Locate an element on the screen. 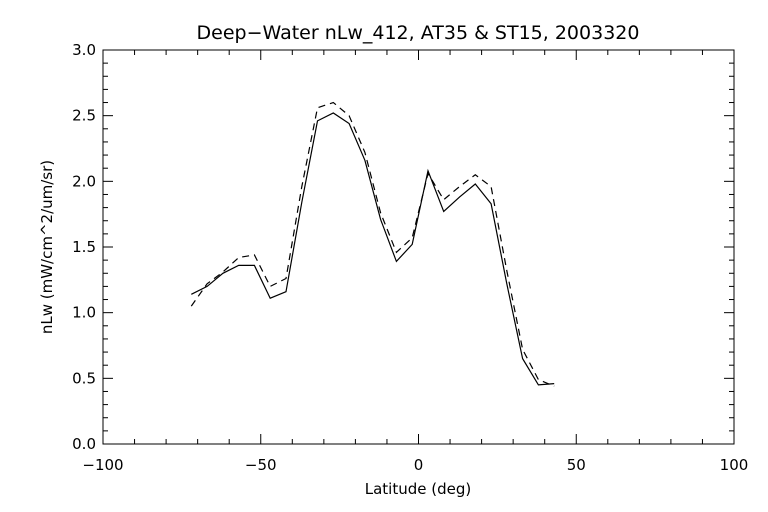 Image resolution: width=768 pixels, height=512 pixels. y-tick-label: 2.0 is located at coordinates (84, 181).